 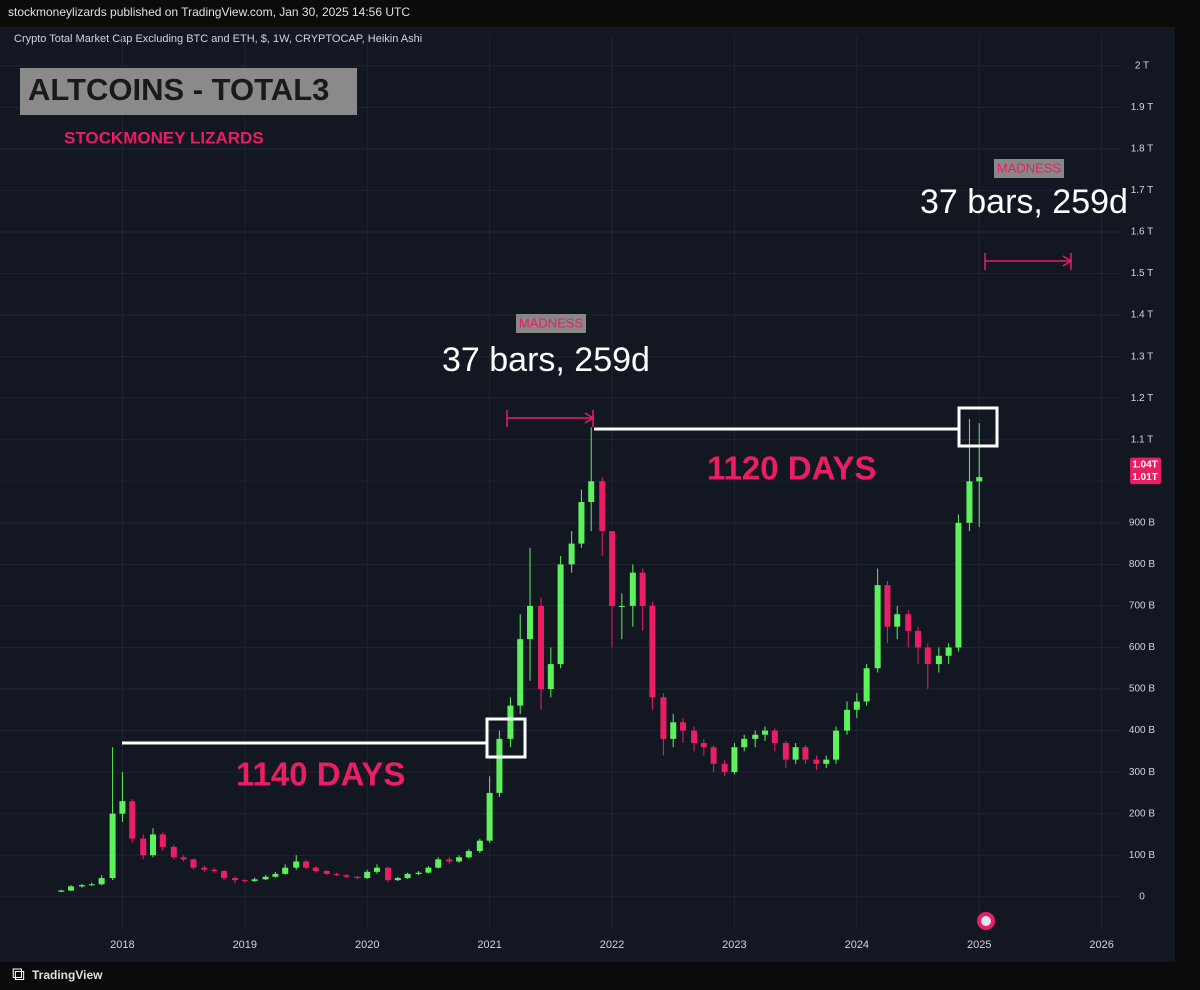 I want to click on y-tick-label: 1.2 T, so click(x=1142, y=398).